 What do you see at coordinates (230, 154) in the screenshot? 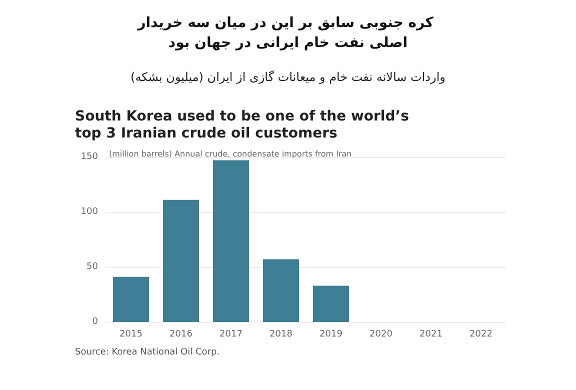
I see `y-axis-title: (million barrels) Annual crude, condensate imports from Iran` at bounding box center [230, 154].